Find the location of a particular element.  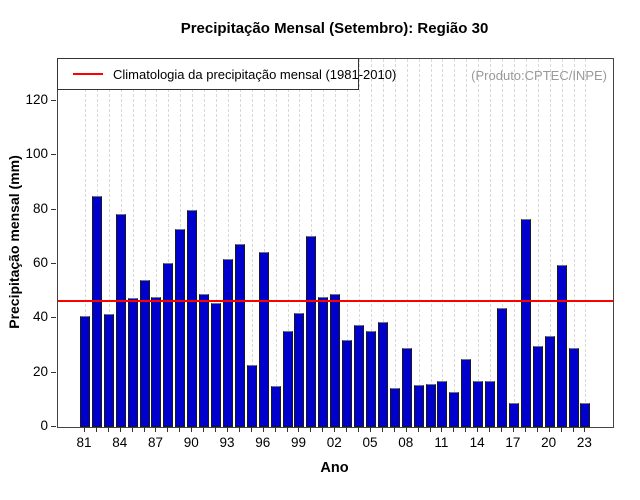

watermark-text: (Produto:CPTEC/INPE) is located at coordinates (539, 75).